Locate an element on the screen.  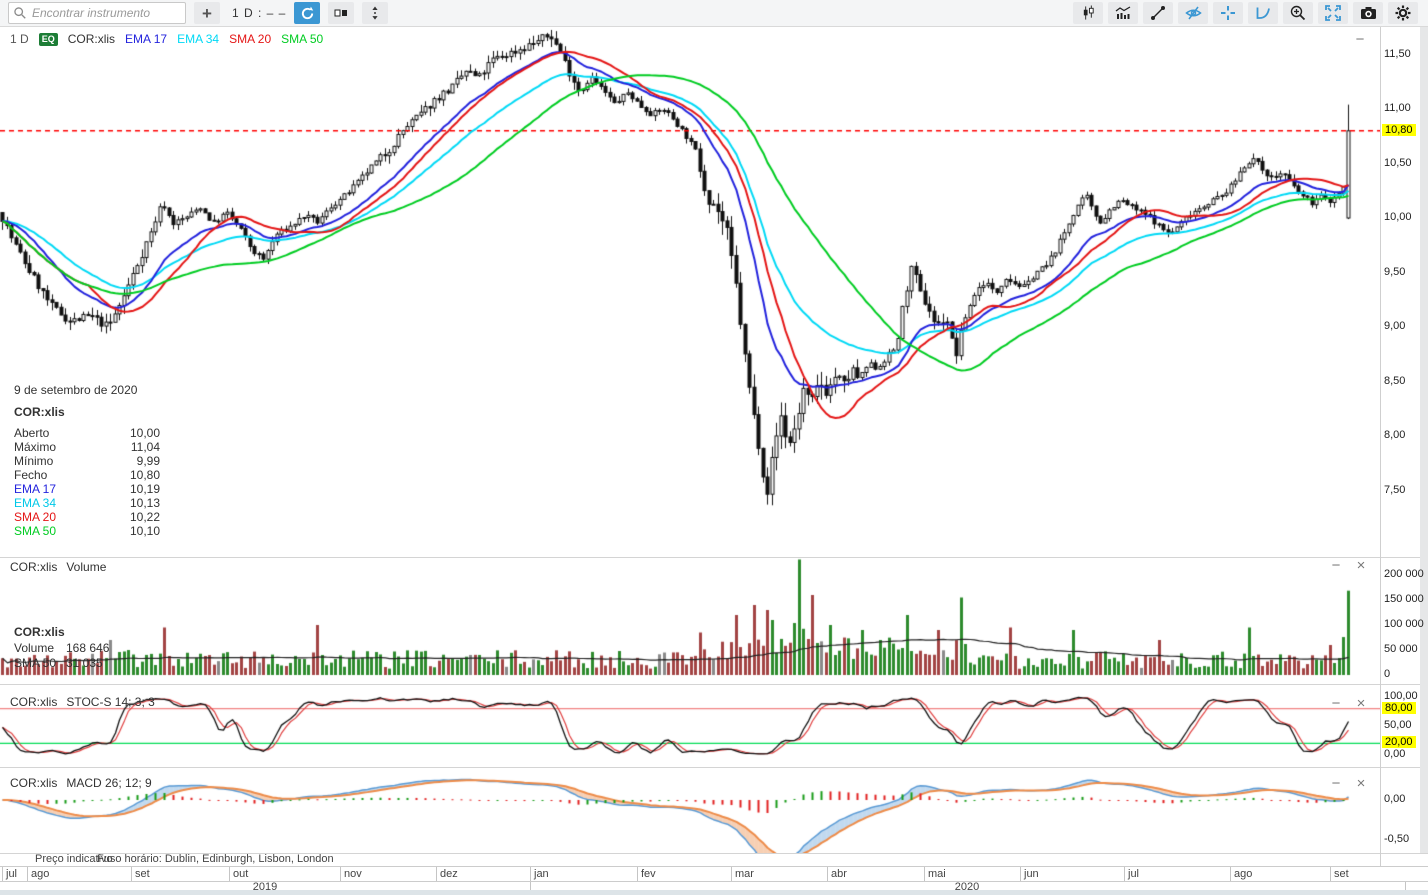
zoom-in-button is located at coordinates (1298, 13).